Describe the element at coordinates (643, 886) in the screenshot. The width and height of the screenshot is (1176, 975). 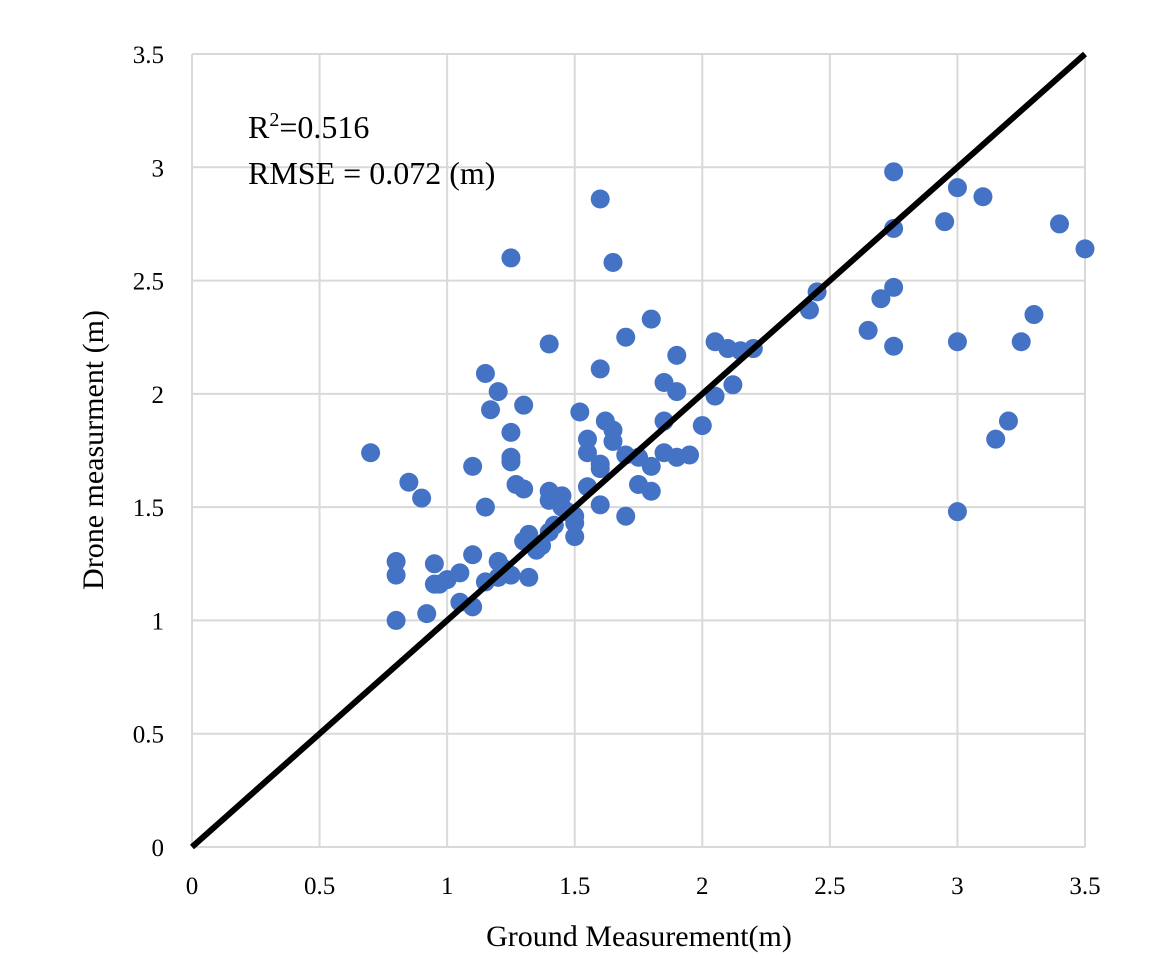
I see `x-axis-ticks: 0 0.5 1 1.5 2 2.5 3 3.5` at that location.